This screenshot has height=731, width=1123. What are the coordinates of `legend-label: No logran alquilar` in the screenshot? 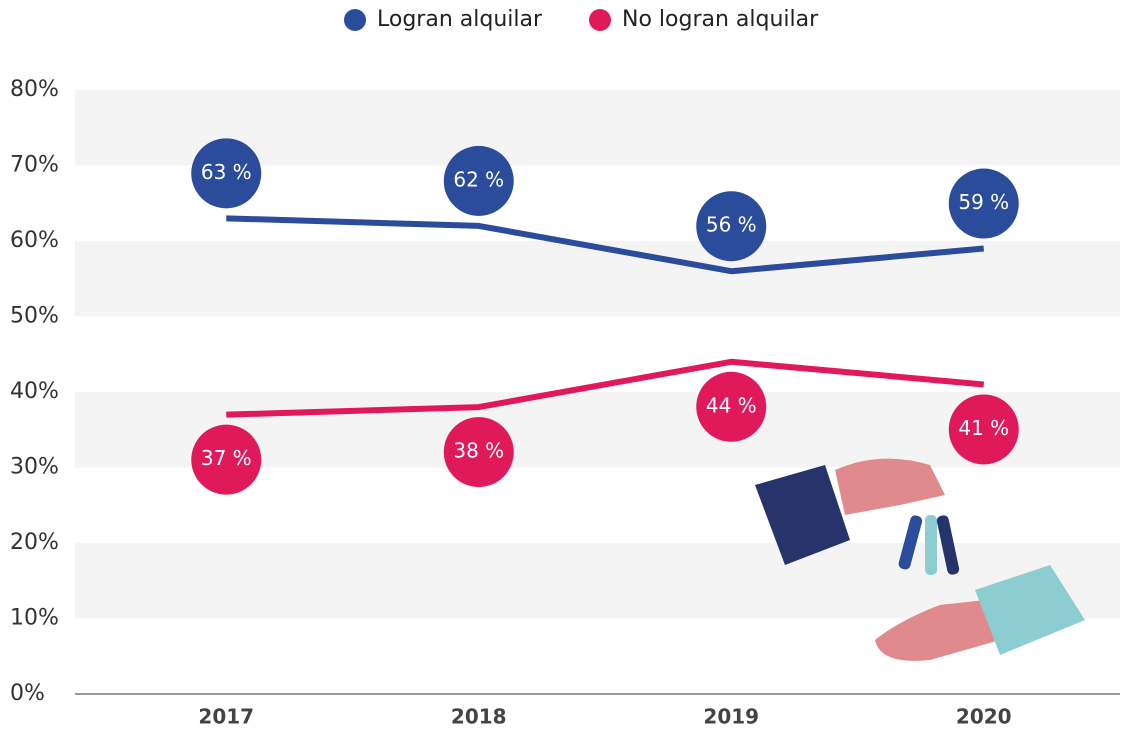 It's located at (720, 19).